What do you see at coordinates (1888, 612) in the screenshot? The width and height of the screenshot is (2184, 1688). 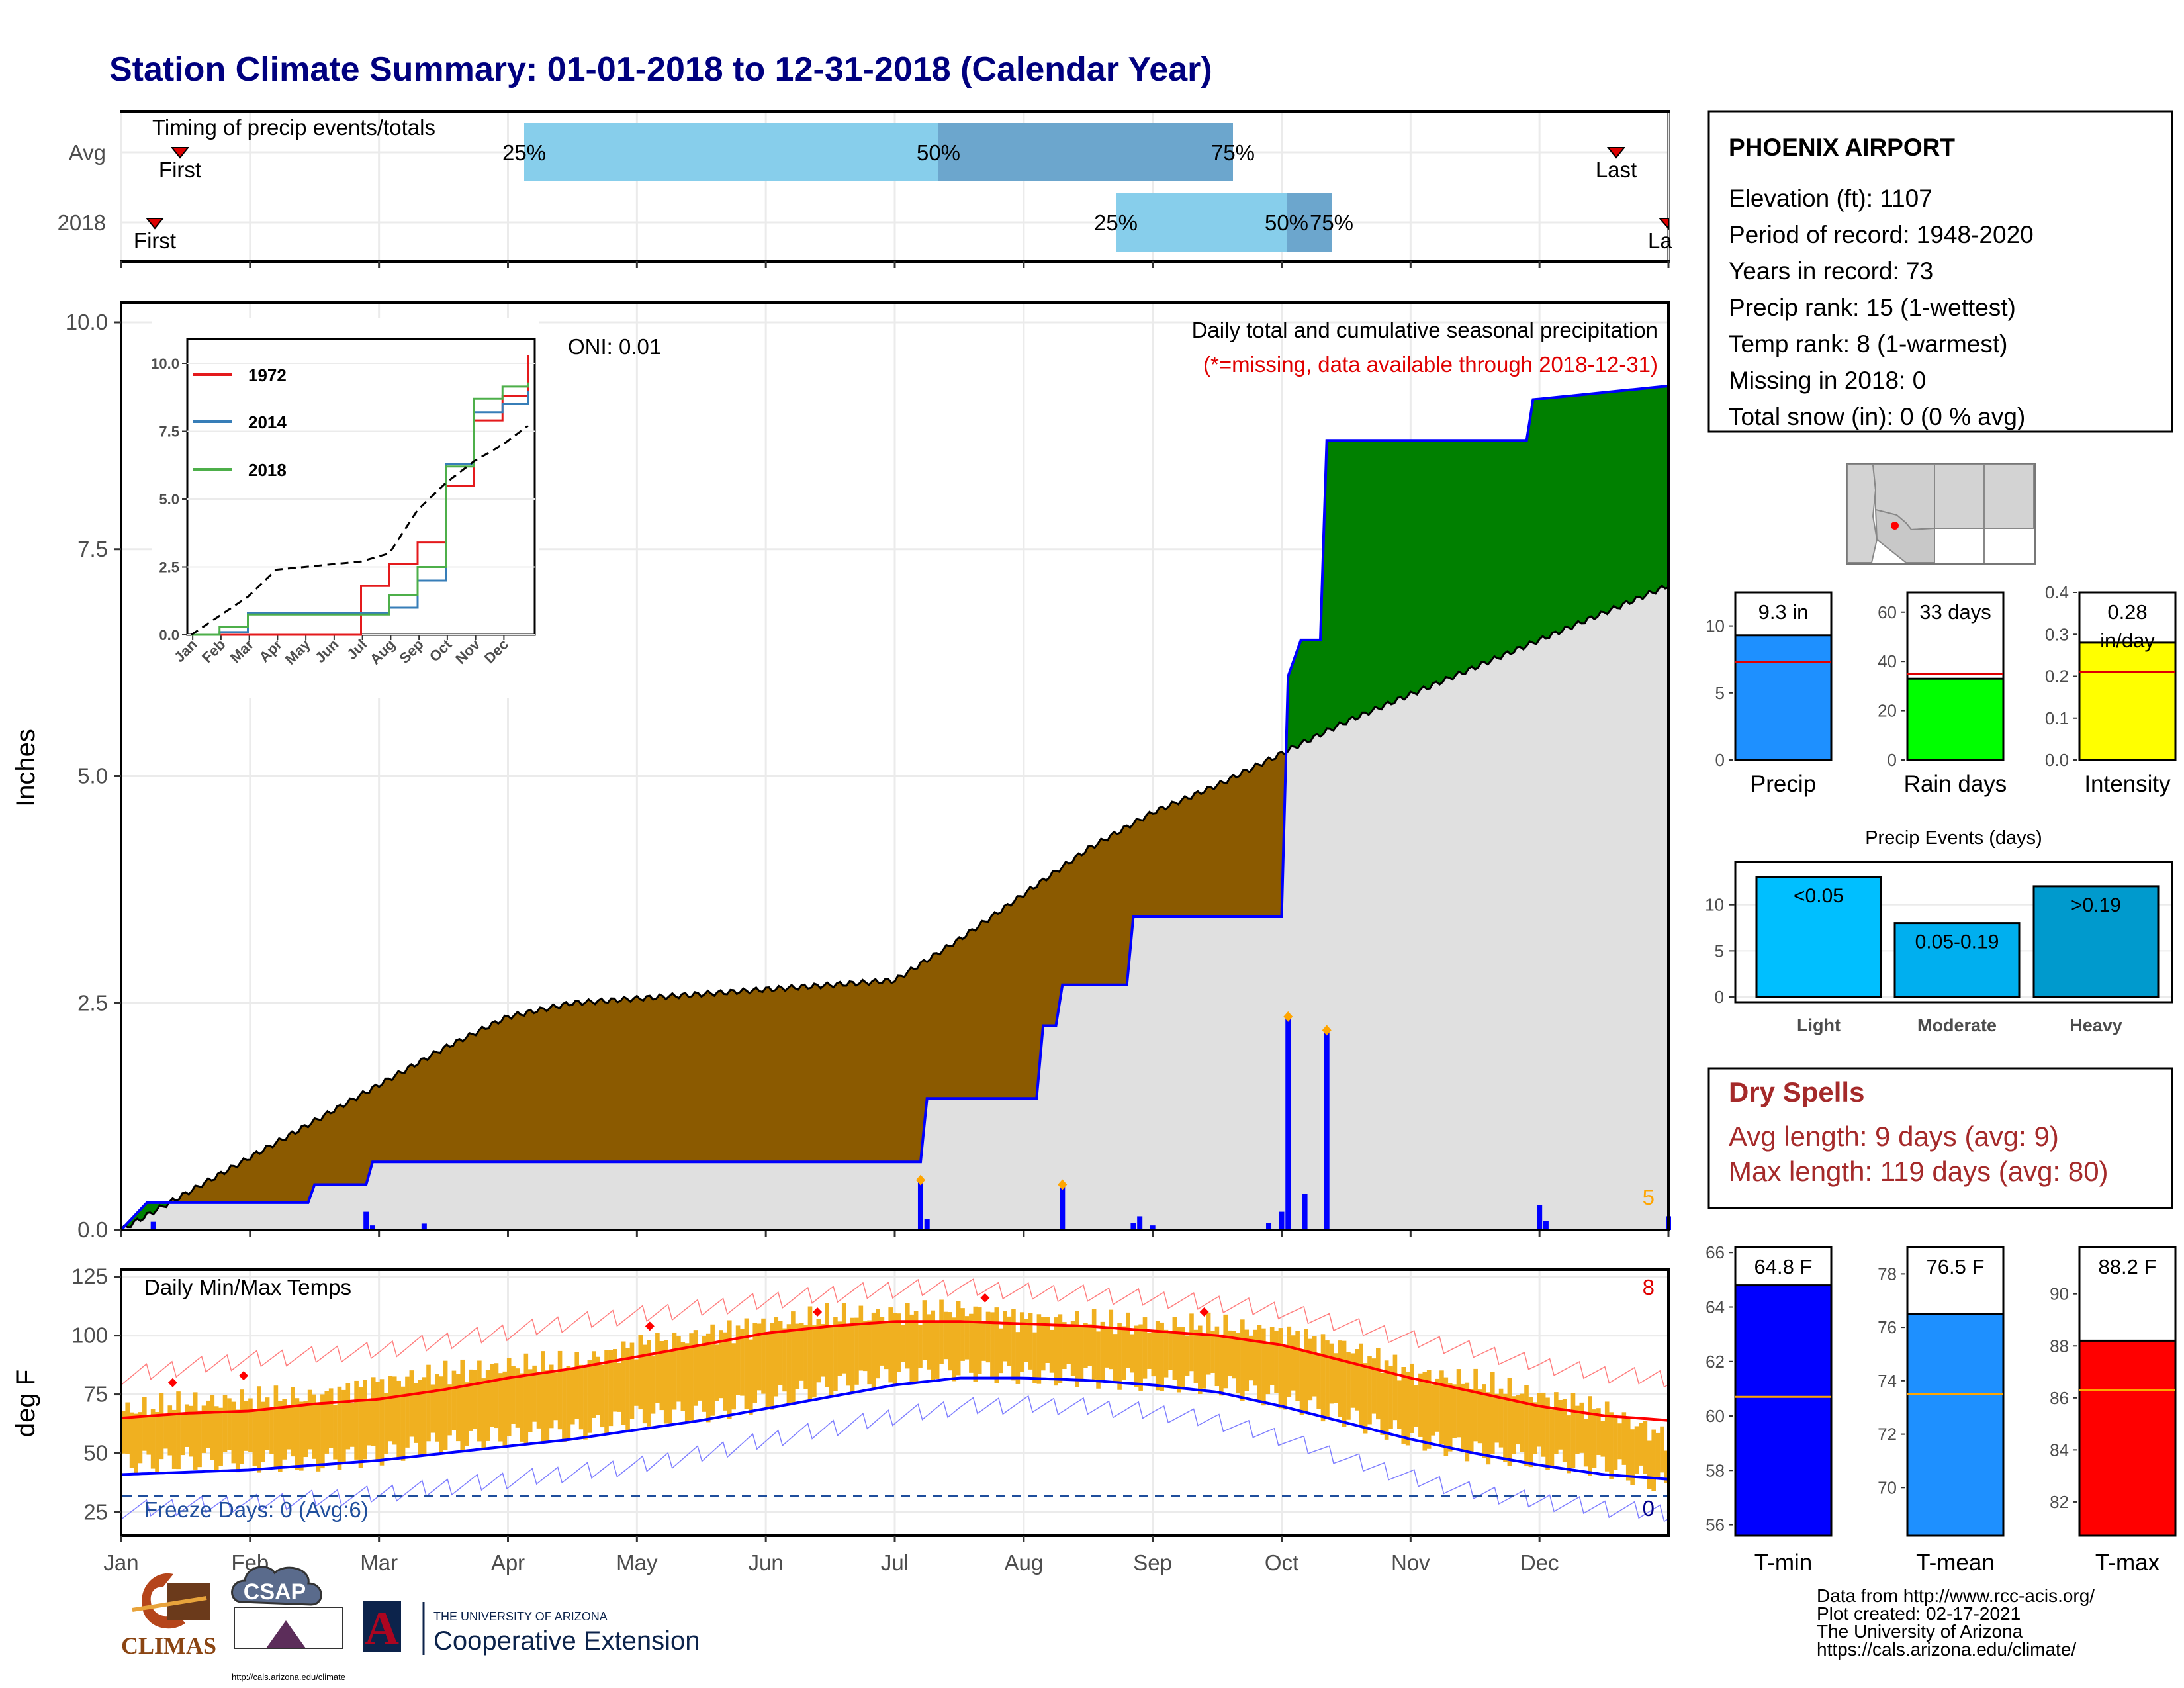 I see `summary-tick-label: 60` at bounding box center [1888, 612].